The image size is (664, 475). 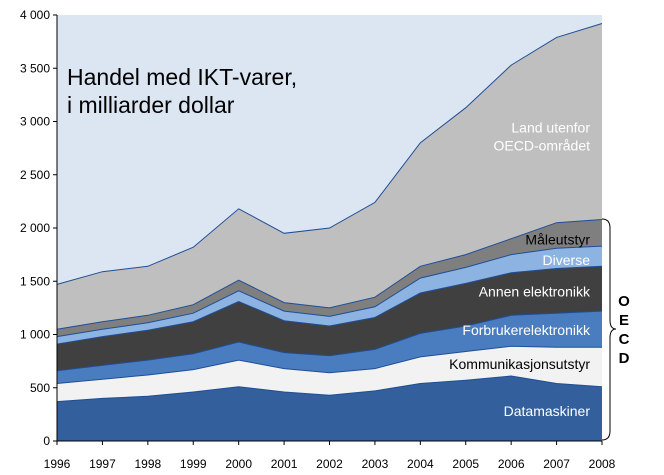 I want to click on x-tick-label: 1998, so click(x=147, y=464).